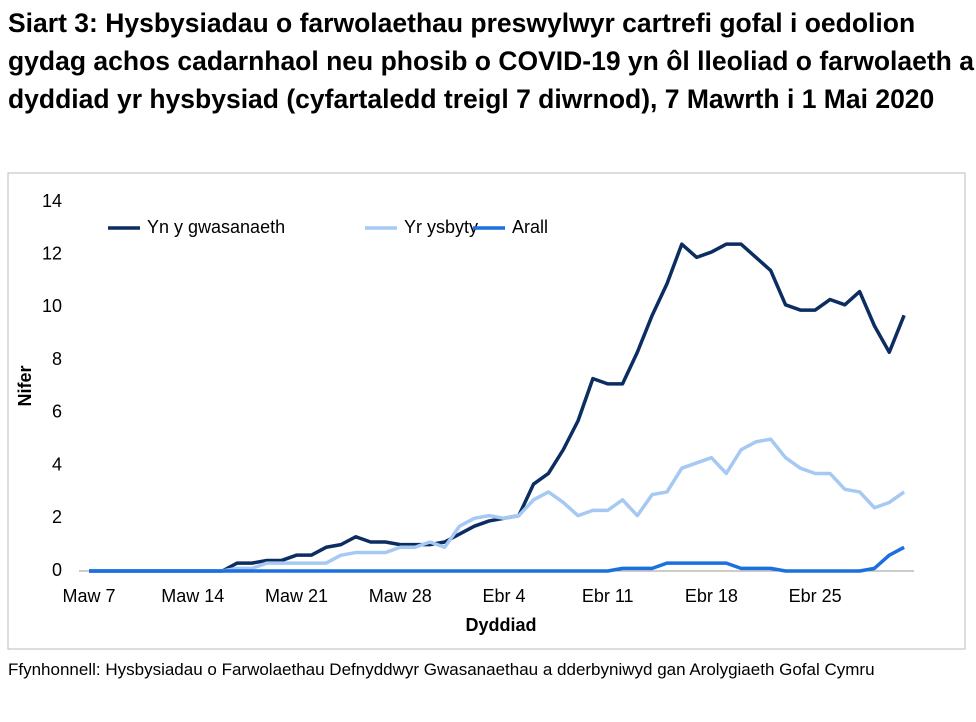  I want to click on x-axis-title: Dyddiad, so click(500, 625).